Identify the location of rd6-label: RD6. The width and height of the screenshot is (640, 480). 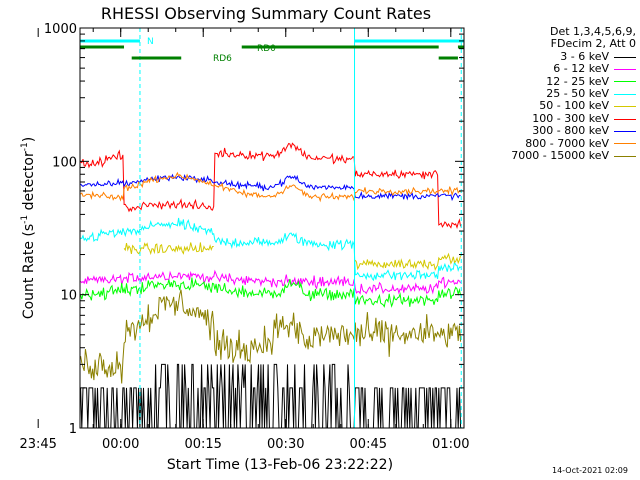
(222, 59).